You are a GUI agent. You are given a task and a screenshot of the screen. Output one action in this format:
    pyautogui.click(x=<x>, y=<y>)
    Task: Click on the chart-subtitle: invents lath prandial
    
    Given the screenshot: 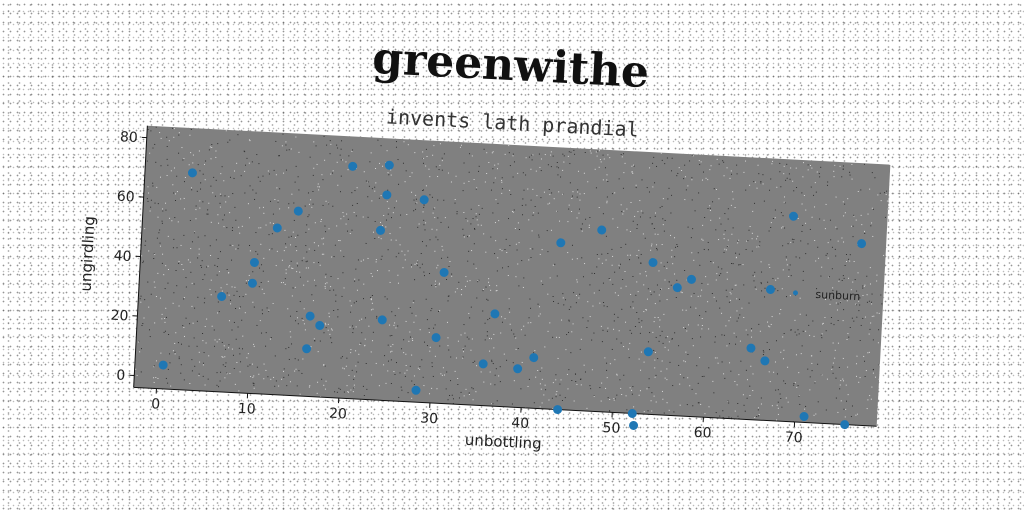 What is the action you would take?
    pyautogui.click(x=512, y=122)
    